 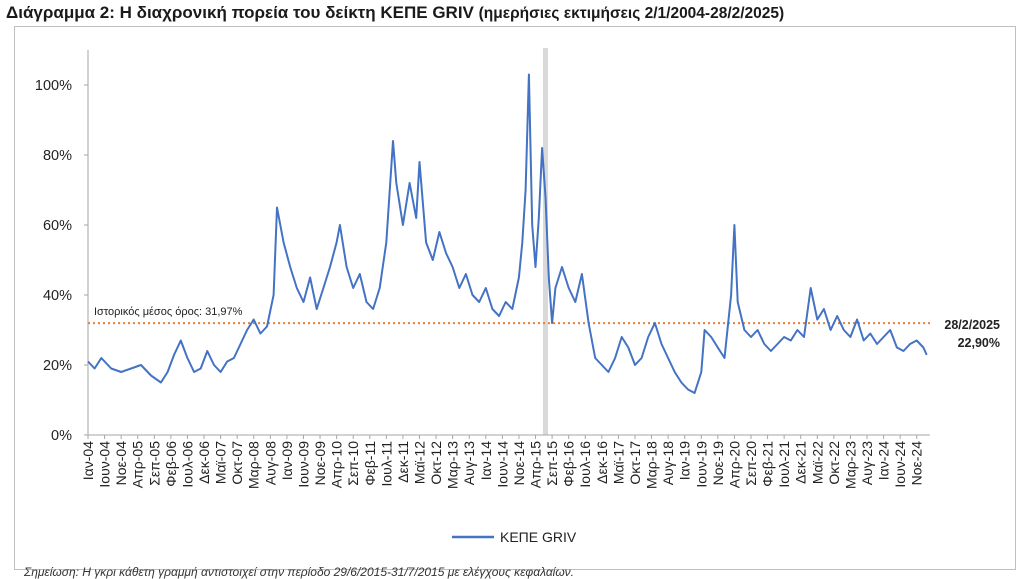 I want to click on x-tick-label: Απρ-10, so click(x=337, y=464).